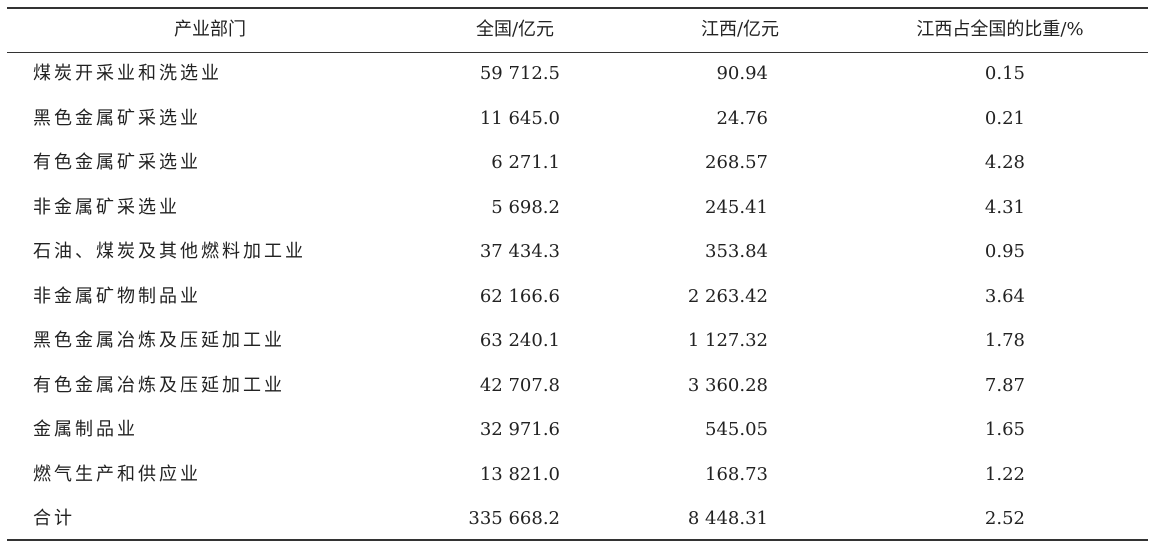  Describe the element at coordinates (127, 73) in the screenshot. I see `row-label: 煤炭开采业和洗选业` at that location.